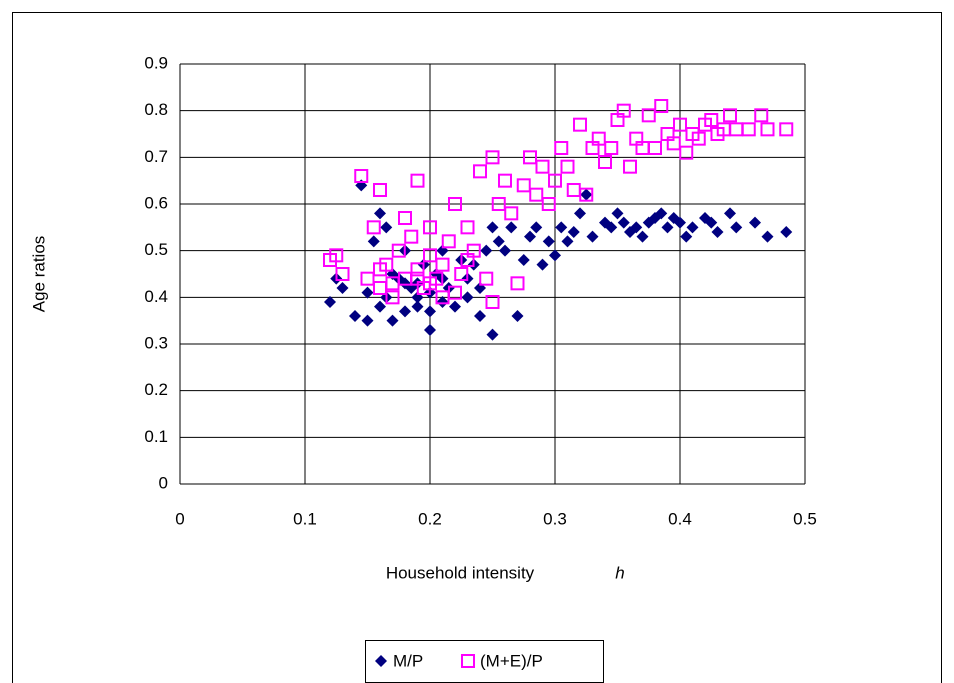 This screenshot has height=683, width=954. I want to click on x-tick-label: 0.2, so click(430, 518).